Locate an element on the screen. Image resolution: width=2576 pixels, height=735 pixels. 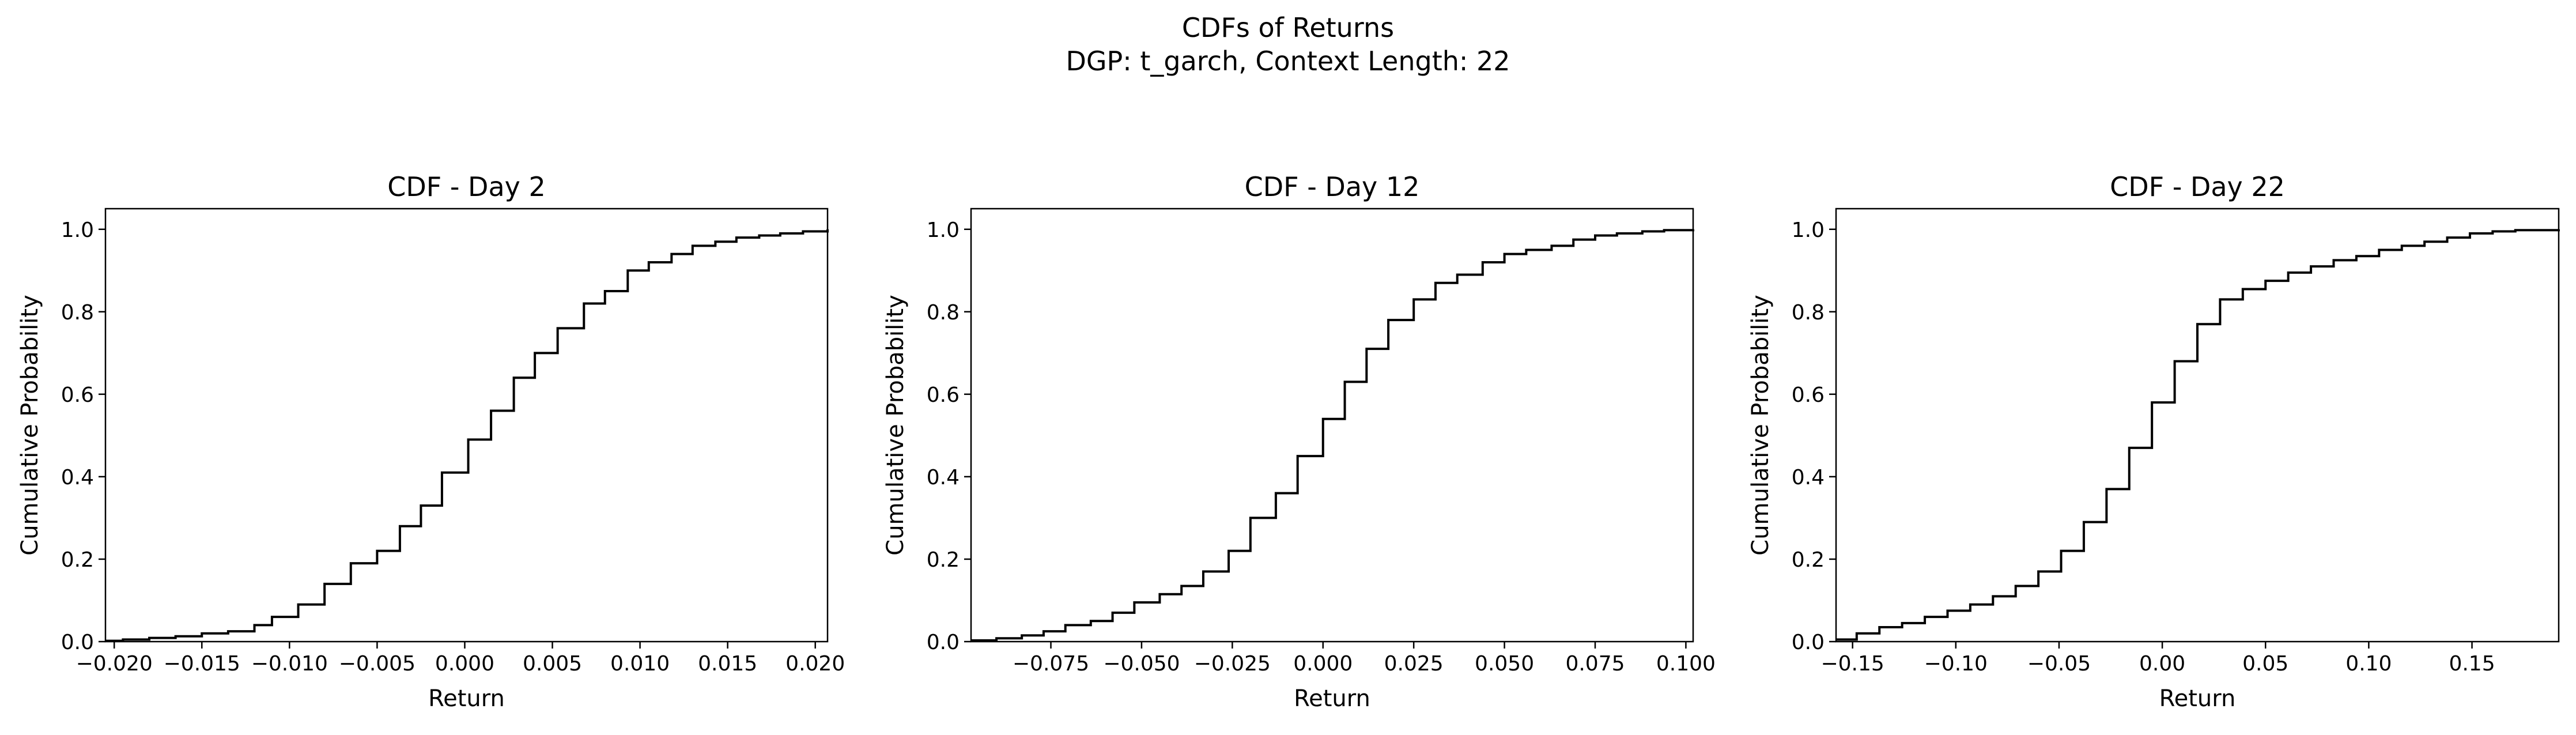
x-tick-label: 0.005 is located at coordinates (552, 664).